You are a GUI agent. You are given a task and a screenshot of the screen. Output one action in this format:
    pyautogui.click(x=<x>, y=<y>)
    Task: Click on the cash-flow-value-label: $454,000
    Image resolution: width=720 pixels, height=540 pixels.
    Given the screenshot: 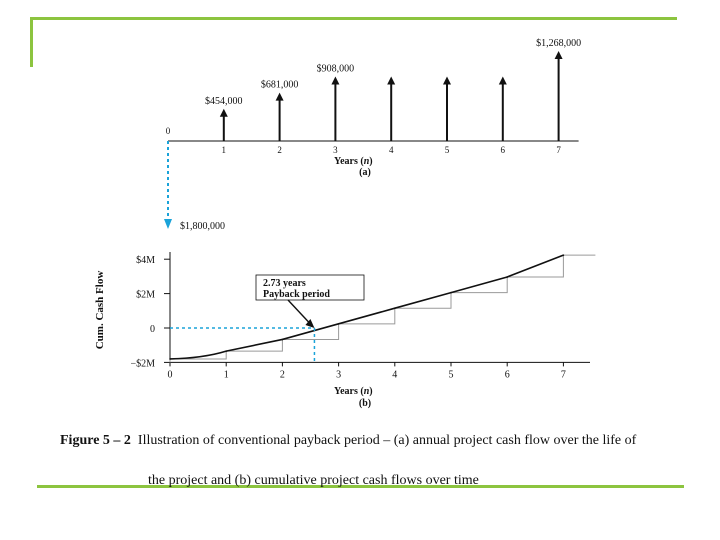 What is the action you would take?
    pyautogui.click(x=224, y=101)
    